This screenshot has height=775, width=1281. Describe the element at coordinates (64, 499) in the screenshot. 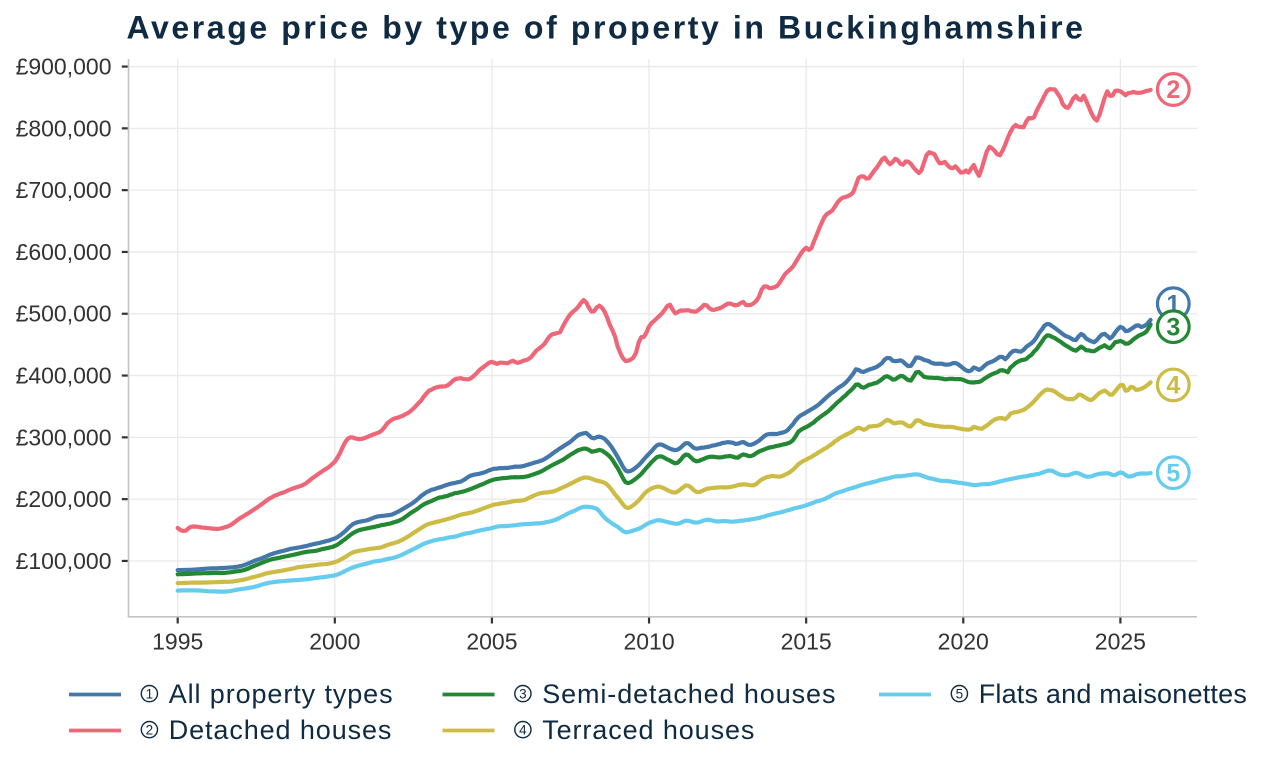

I see `svg-text: £200,000` at that location.